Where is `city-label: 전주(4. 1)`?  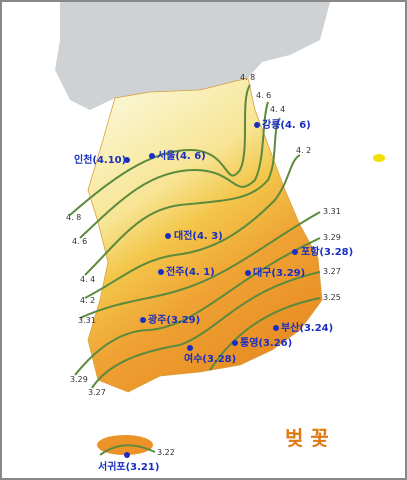
city-label: 전주(4. 1) is located at coordinates (190, 271).